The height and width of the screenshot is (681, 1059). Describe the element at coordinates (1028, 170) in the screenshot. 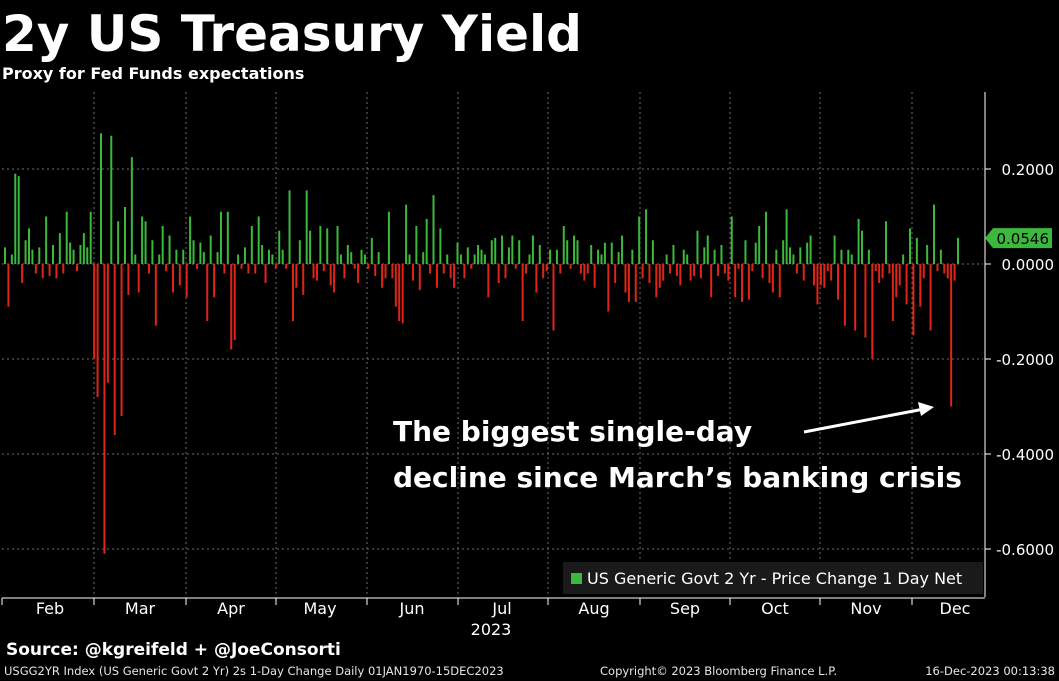

I see `y-tick-label: 0.2000` at that location.